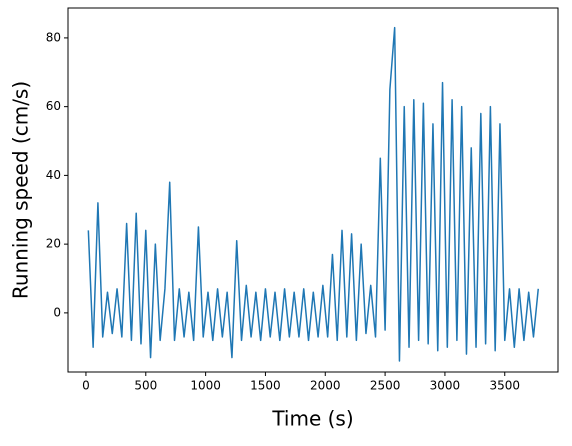 Image resolution: width=572 pixels, height=446 pixels. What do you see at coordinates (445, 386) in the screenshot?
I see `x-tick-label: 3000` at bounding box center [445, 386].